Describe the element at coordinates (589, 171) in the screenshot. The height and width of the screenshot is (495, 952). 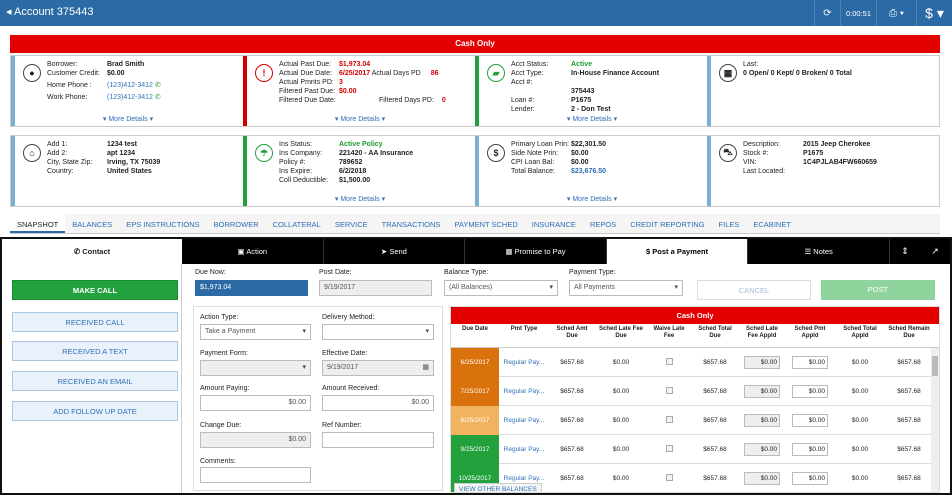
I see `total-balance: $23,676.50` at that location.